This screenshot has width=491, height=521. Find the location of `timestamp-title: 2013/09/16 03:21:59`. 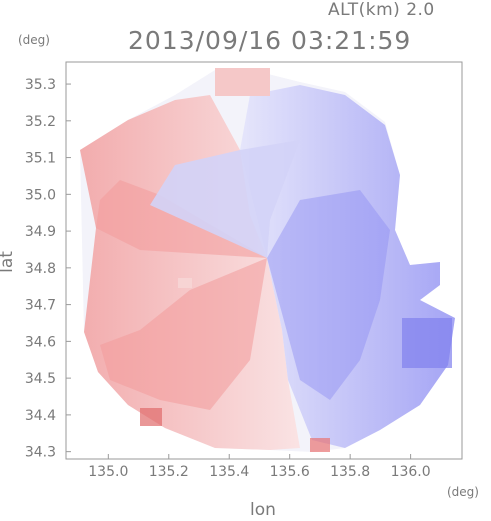

timestamp-title: 2013/09/16 03:21:59 is located at coordinates (270, 40).